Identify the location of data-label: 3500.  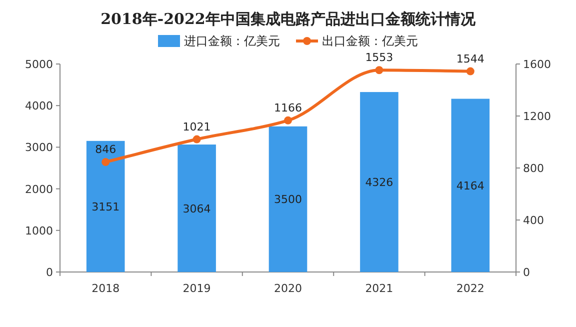
(288, 199).